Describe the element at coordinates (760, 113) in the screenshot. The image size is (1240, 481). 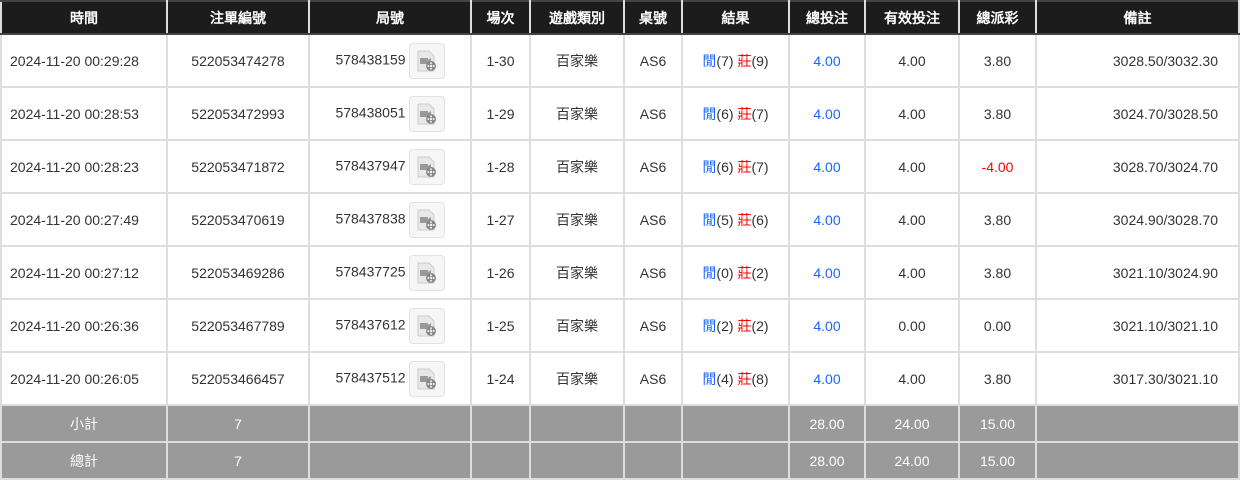
I see `banker-score: (7)` at that location.